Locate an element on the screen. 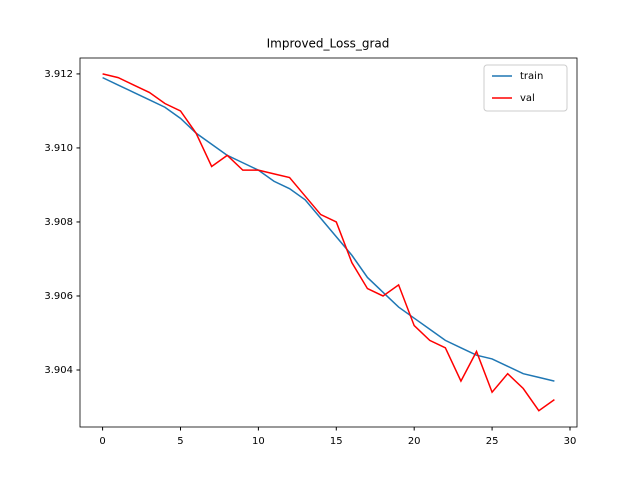 Image resolution: width=640 pixels, height=480 pixels. legend-label: val is located at coordinates (527, 98).